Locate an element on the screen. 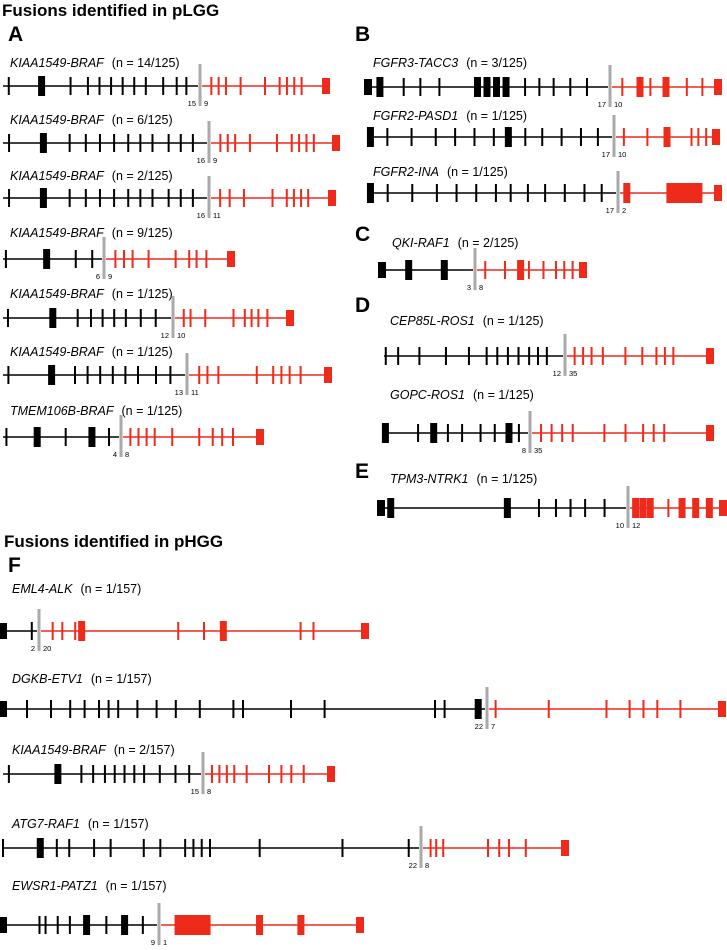 The image size is (727, 950). fusion-gene-names: GOPC-ROS1 is located at coordinates (427, 395).